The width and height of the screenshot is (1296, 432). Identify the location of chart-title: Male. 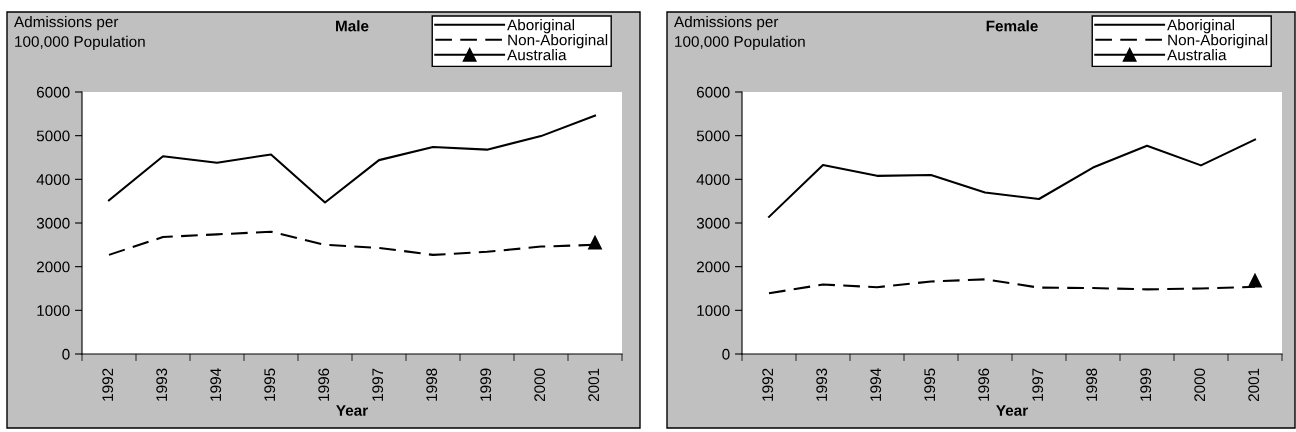
(352, 26).